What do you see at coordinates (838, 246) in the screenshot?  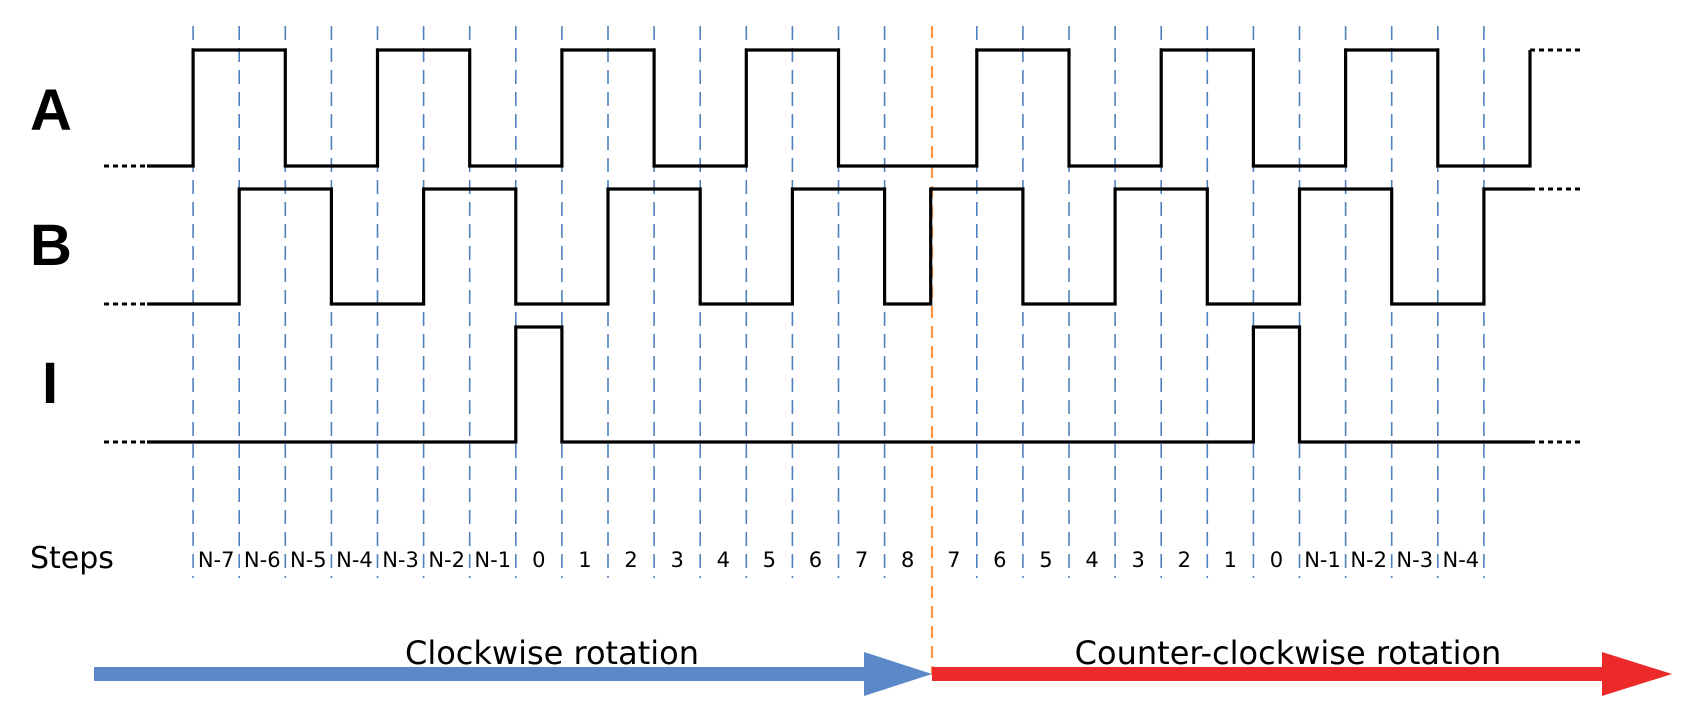 I see `signal-b-waveform` at bounding box center [838, 246].